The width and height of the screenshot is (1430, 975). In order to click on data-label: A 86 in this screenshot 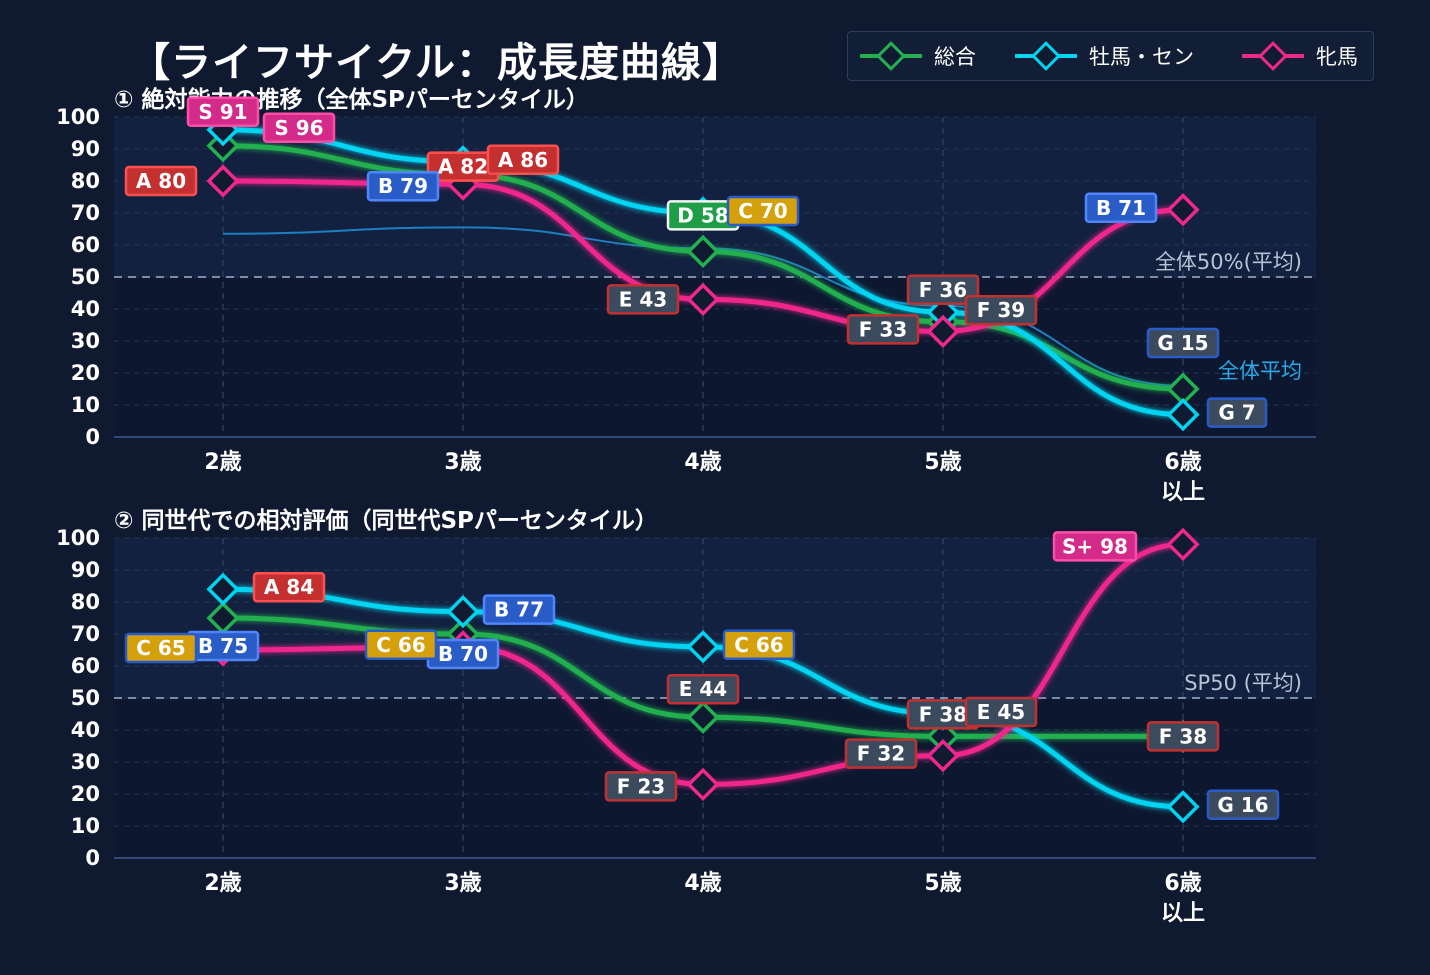, I will do `click(523, 160)`.